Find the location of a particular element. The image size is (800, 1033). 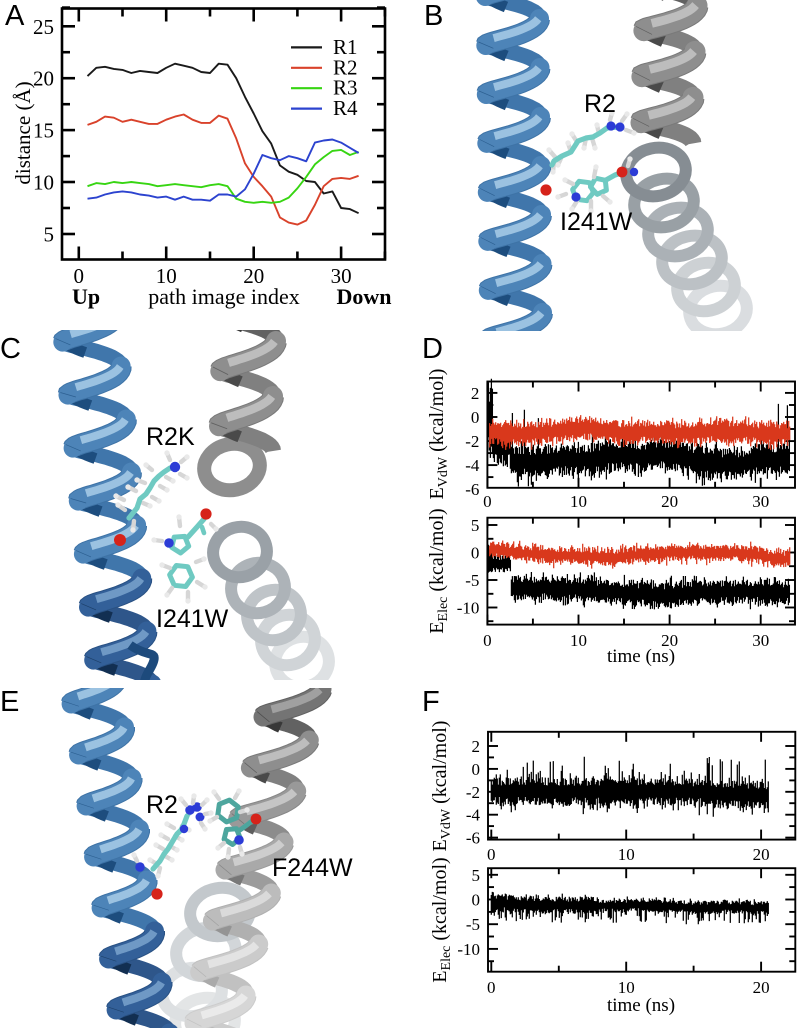

svg-text: R3 is located at coordinates (345, 88).